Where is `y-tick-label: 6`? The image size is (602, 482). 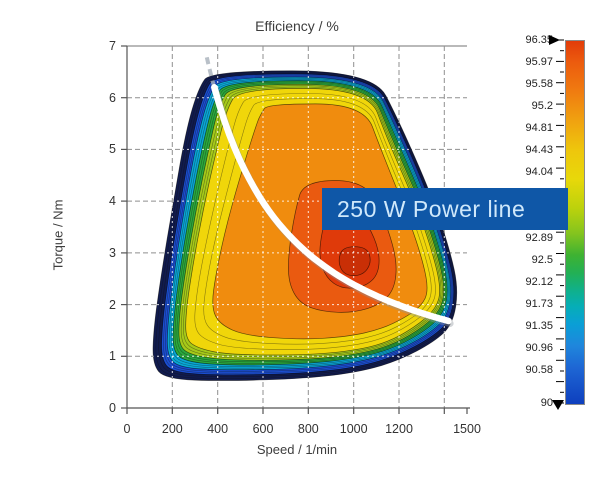
y-tick-label: 6 is located at coordinates (112, 97).